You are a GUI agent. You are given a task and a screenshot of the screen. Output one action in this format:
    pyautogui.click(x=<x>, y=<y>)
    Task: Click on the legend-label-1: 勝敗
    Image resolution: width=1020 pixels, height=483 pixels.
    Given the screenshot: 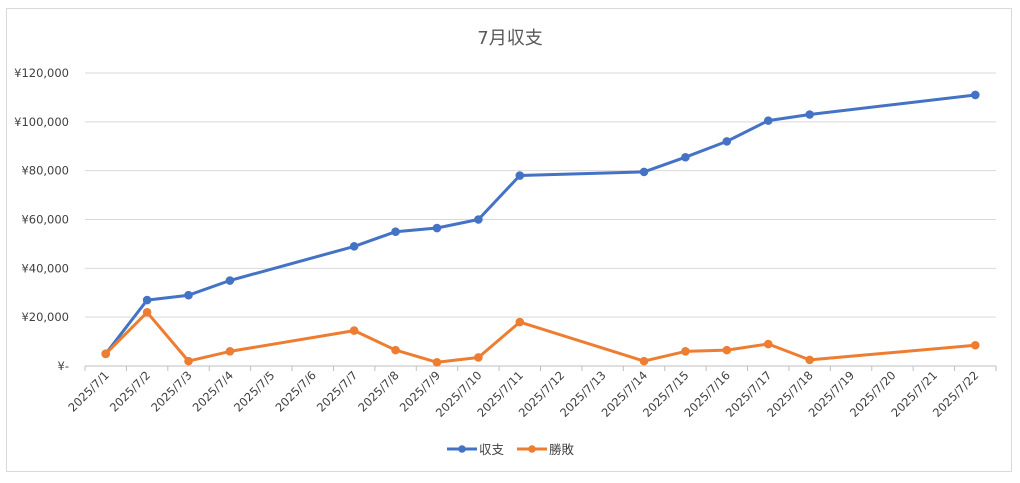 What is the action you would take?
    pyautogui.click(x=562, y=449)
    